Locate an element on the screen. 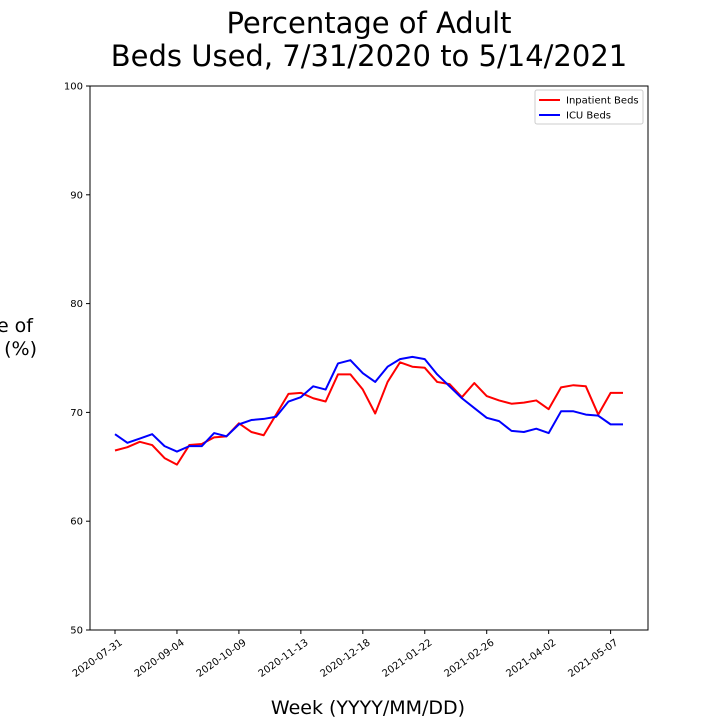  chart-title-line-2: Beds Used, 7/31/2020 to 5/14/2021 is located at coordinates (369, 56).